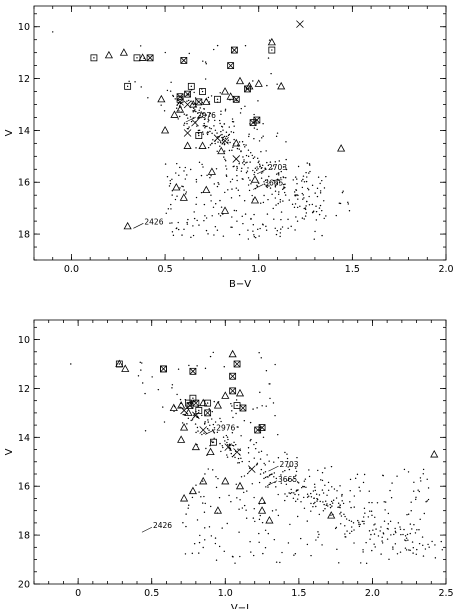 The height and width of the screenshot is (609, 456). Describe the element at coordinates (94, 58) in the screenshot. I see `square-marker` at that location.